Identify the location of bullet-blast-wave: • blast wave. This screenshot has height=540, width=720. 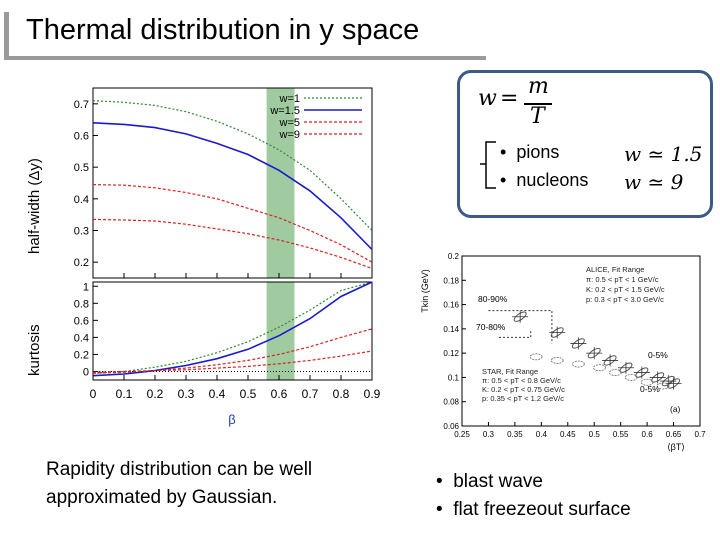
(489, 481).